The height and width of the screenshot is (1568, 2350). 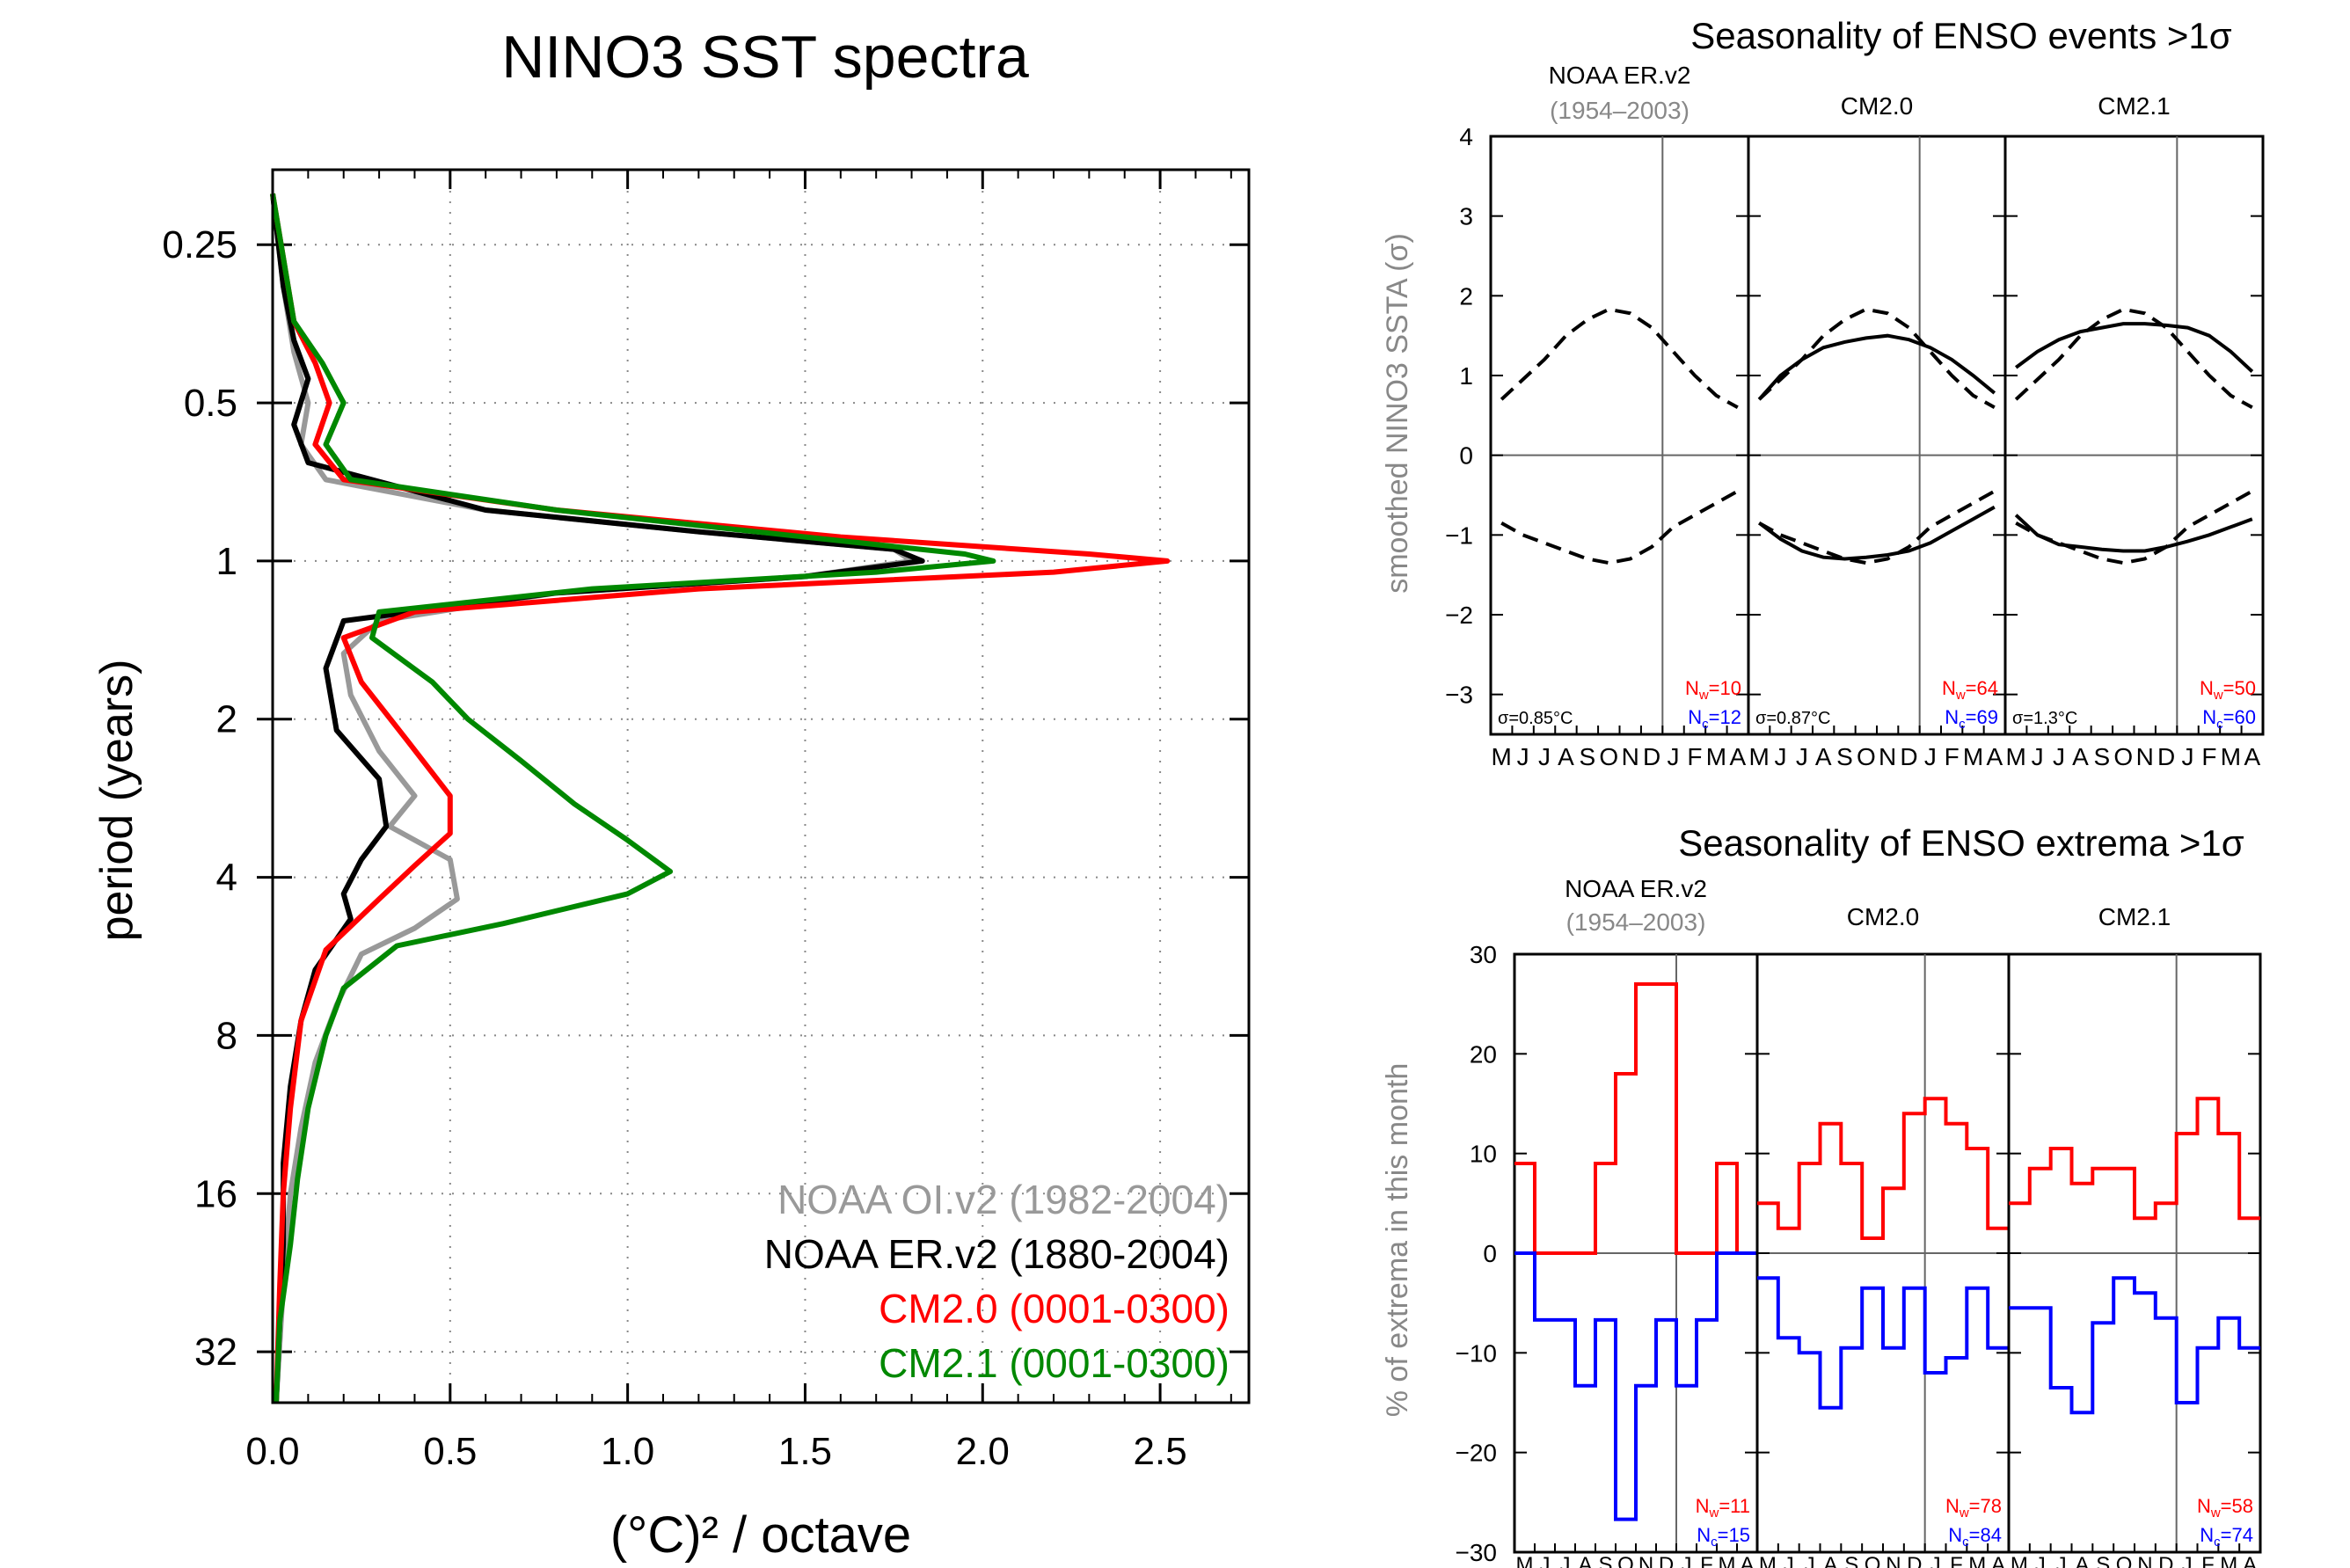 What do you see at coordinates (1883, 916) in the screenshot?
I see `panel-title: CM2.0` at bounding box center [1883, 916].